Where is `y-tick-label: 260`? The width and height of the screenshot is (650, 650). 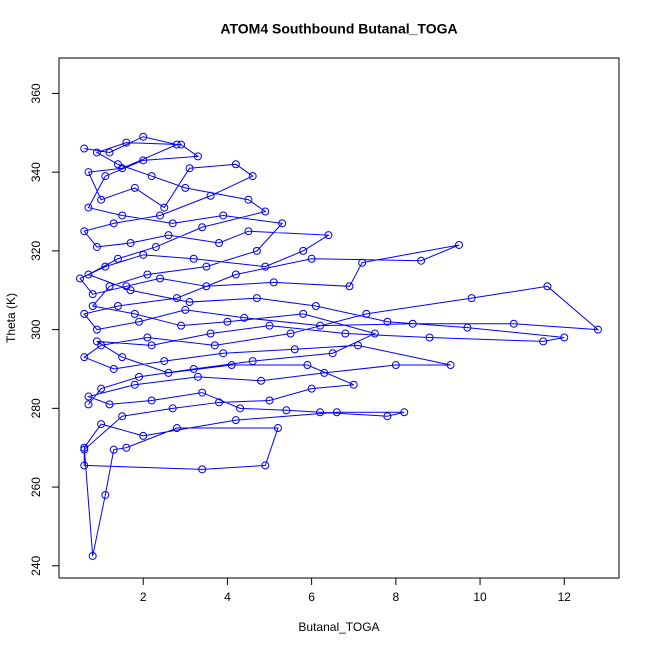 y-tick-label: 260 is located at coordinates (36, 487).